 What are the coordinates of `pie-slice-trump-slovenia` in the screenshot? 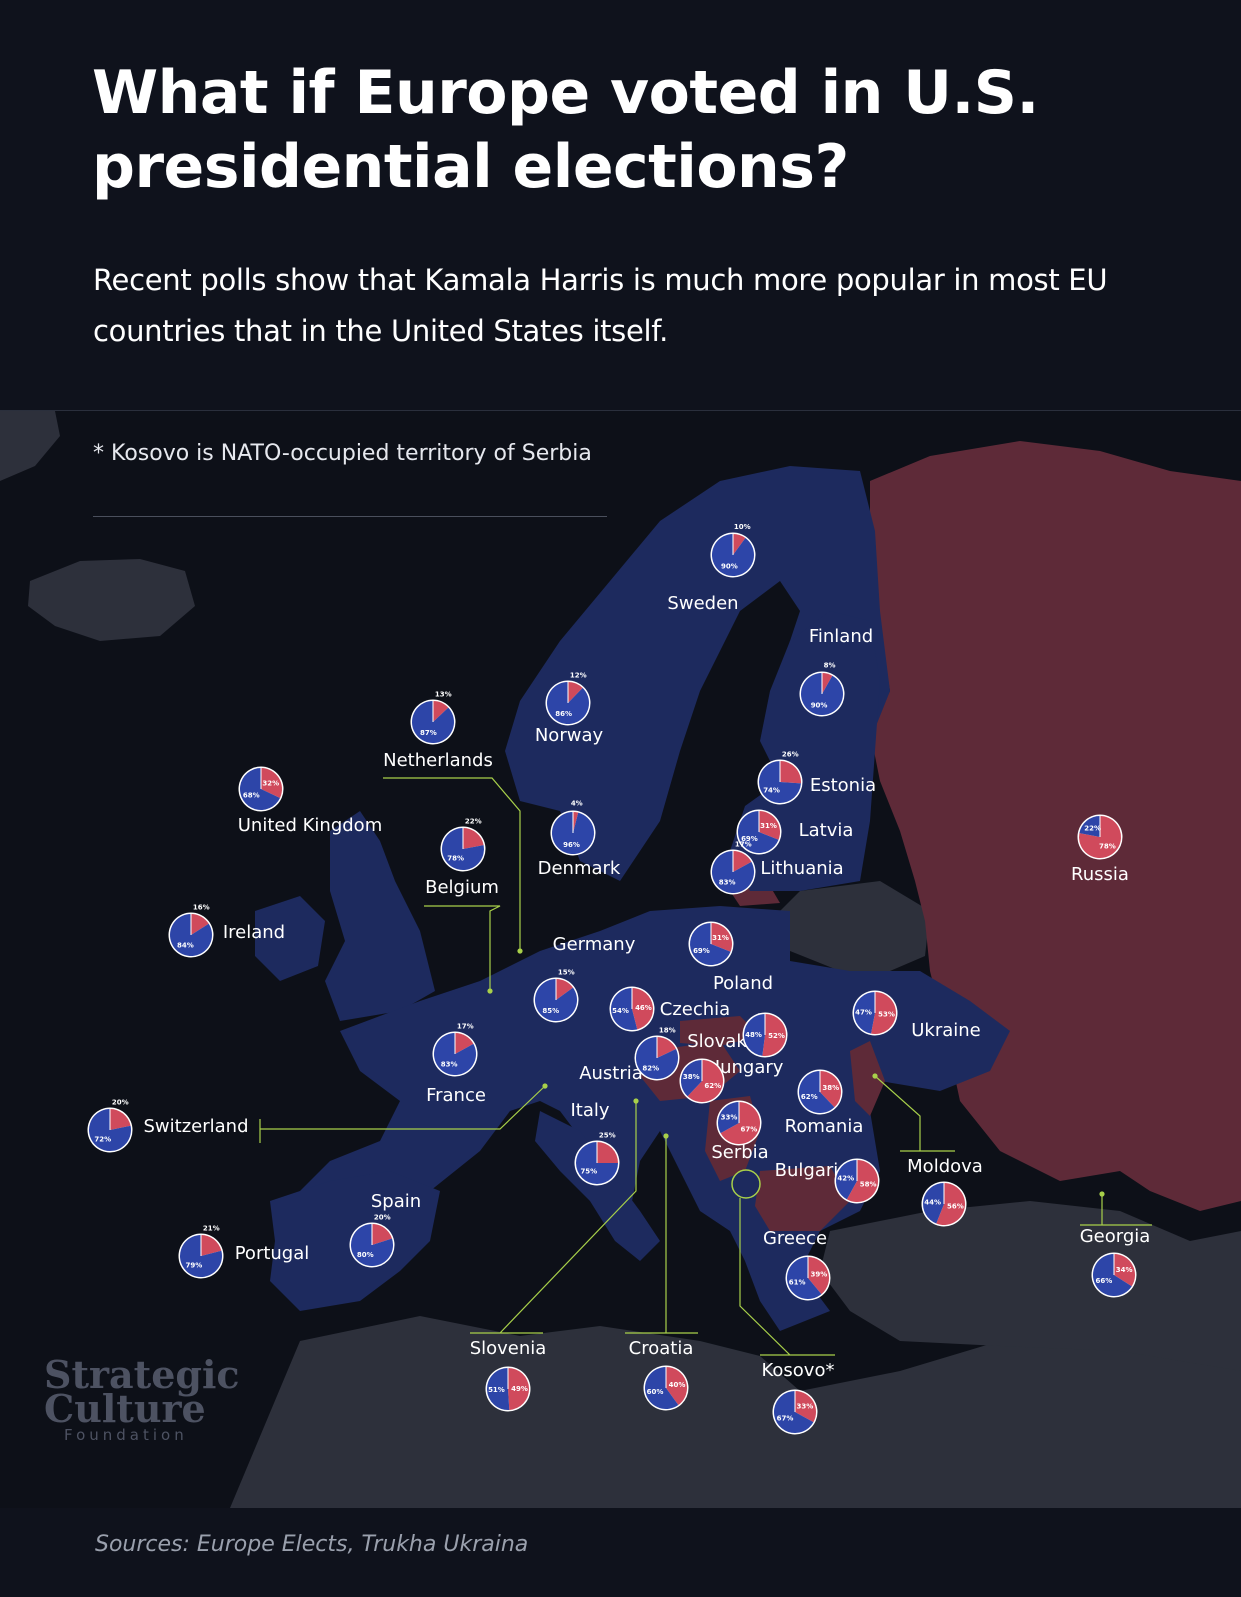 It's located at (518, 1389).